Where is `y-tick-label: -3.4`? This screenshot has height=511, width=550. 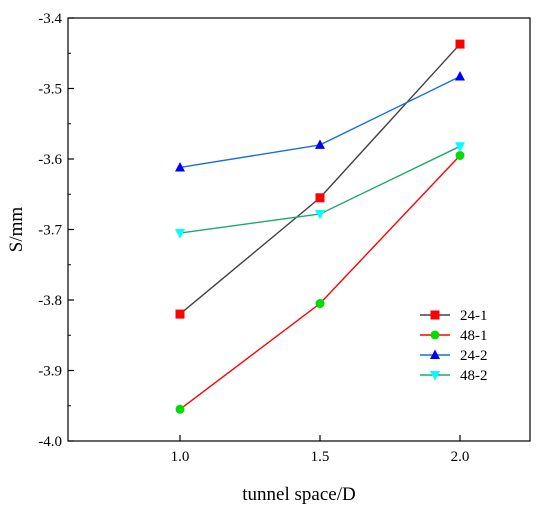
y-tick-label: -3.4 is located at coordinates (50, 19).